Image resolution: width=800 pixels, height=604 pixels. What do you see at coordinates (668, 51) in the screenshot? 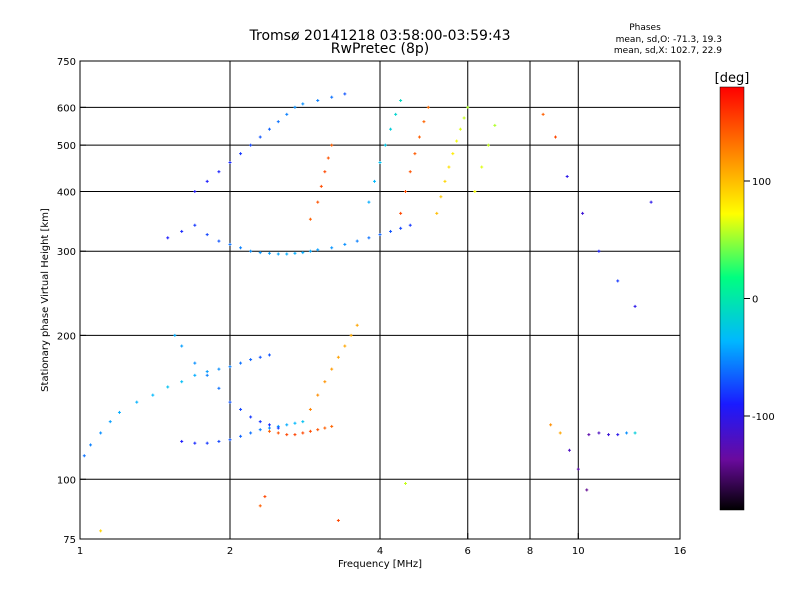
I see `phase-x-stat: mean, sd,X: 102.7, 22.9` at bounding box center [668, 51].